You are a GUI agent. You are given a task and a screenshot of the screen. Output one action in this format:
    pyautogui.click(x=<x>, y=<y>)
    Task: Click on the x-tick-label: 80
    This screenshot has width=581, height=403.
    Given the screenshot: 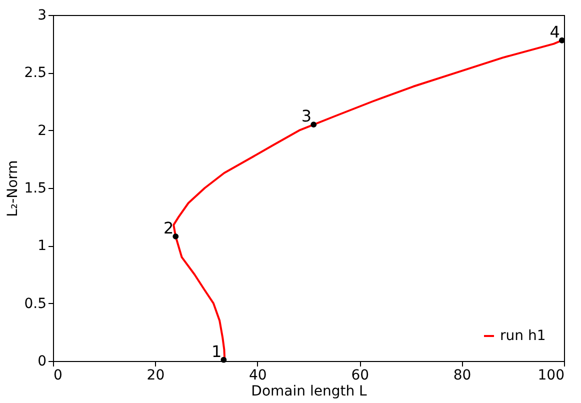 What is the action you would take?
    pyautogui.click(x=462, y=376)
    